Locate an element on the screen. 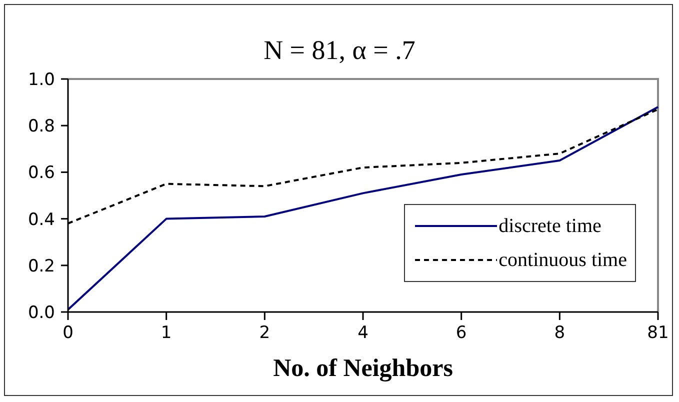  chart-title: N = 81, α = .7 is located at coordinates (339, 50).